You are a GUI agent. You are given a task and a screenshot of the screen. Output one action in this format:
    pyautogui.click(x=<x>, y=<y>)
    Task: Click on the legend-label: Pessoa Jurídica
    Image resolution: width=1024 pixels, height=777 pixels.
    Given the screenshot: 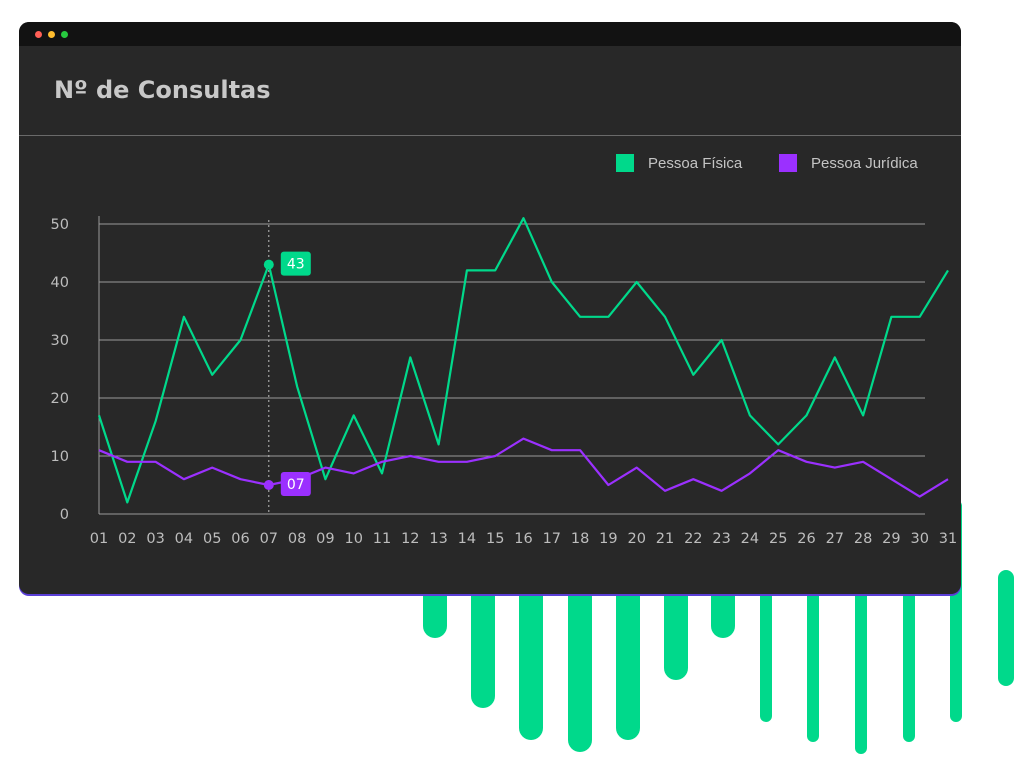 What is the action you would take?
    pyautogui.click(x=864, y=163)
    